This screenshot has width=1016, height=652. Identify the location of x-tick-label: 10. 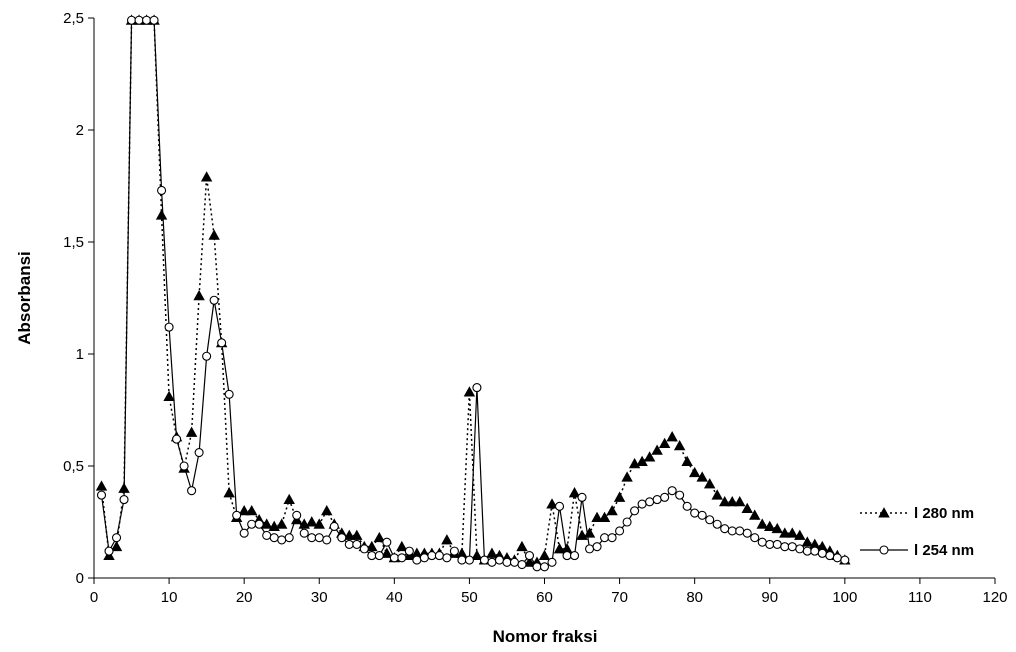
(169, 597).